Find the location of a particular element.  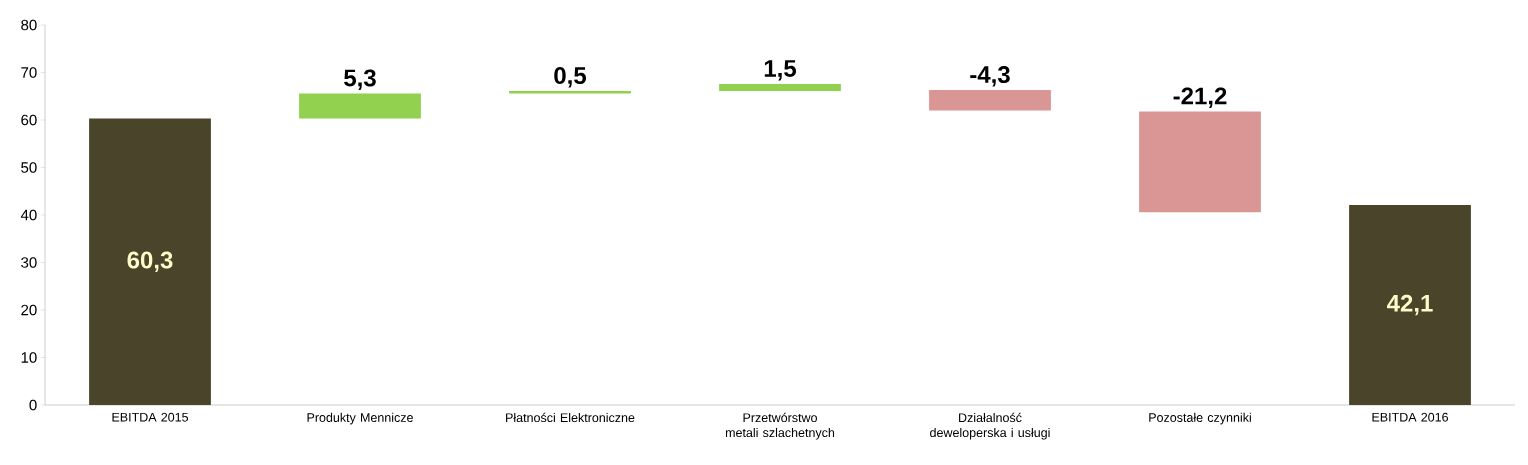

x-tick-label: EBITDA 2016 is located at coordinates (1410, 417).